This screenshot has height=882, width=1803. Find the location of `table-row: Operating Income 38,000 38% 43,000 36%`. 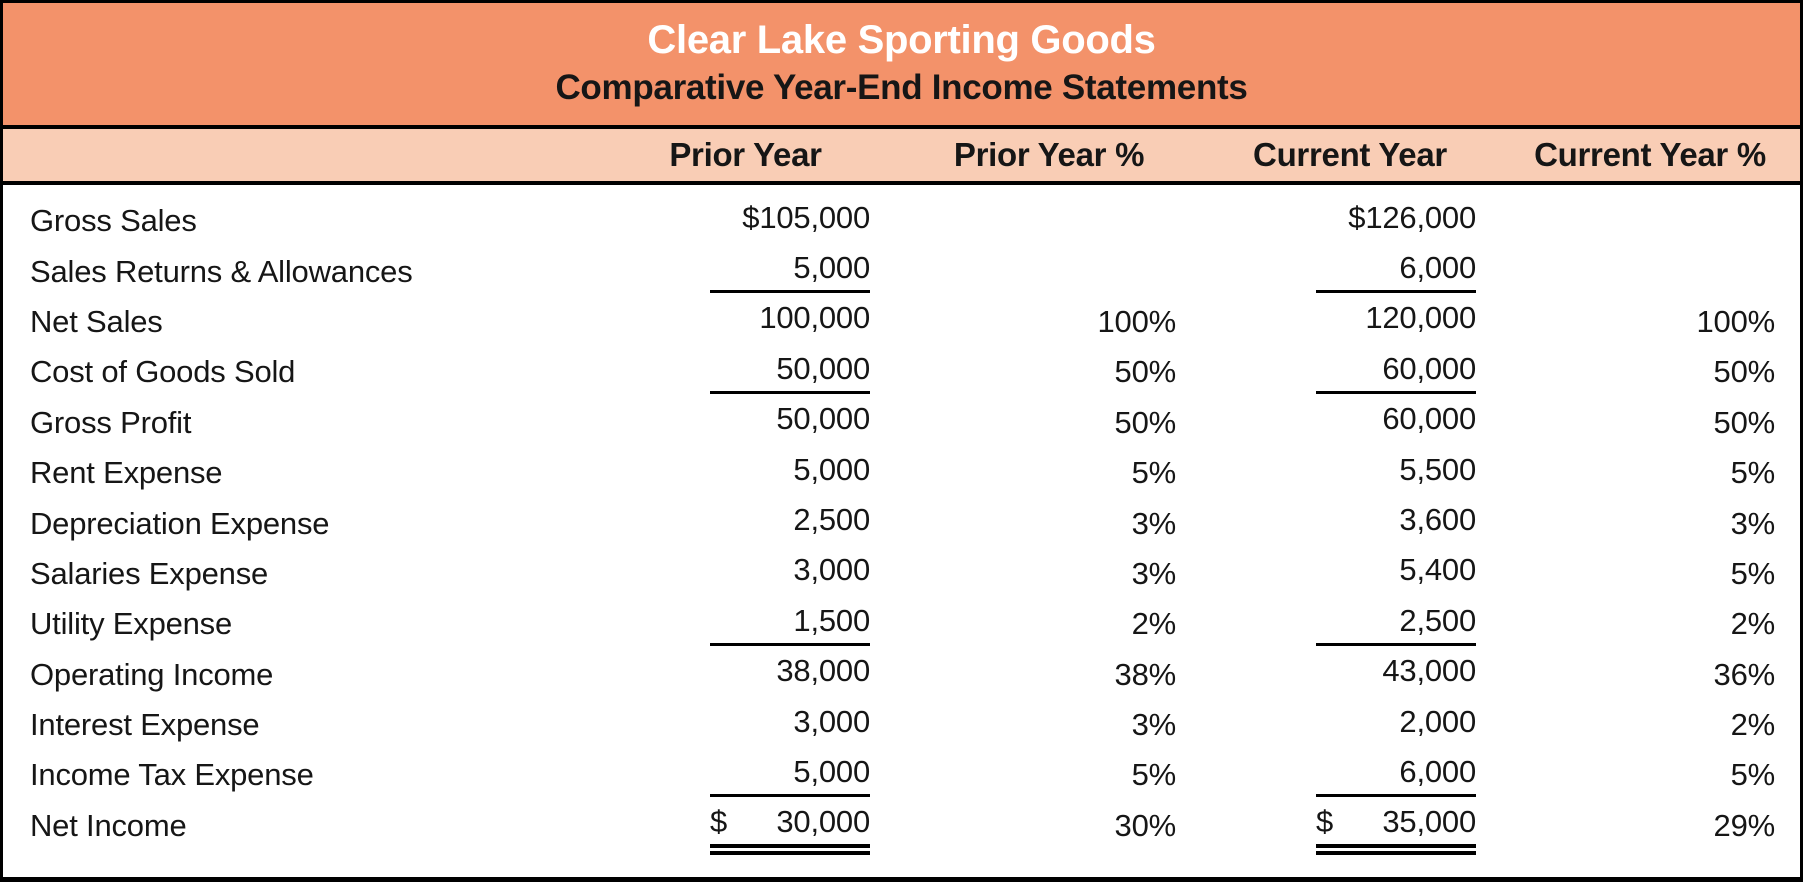

table-row: Operating Income 38,000 38% 43,000 36% is located at coordinates (901, 675).